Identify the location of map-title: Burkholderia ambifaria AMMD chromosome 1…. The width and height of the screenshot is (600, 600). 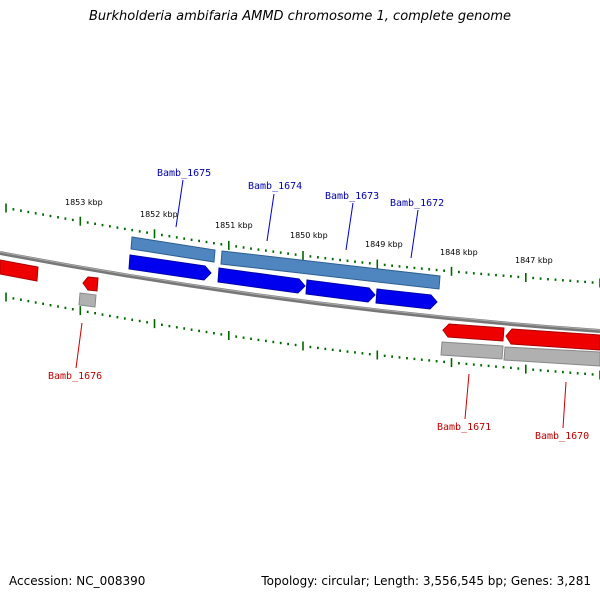
(300, 16).